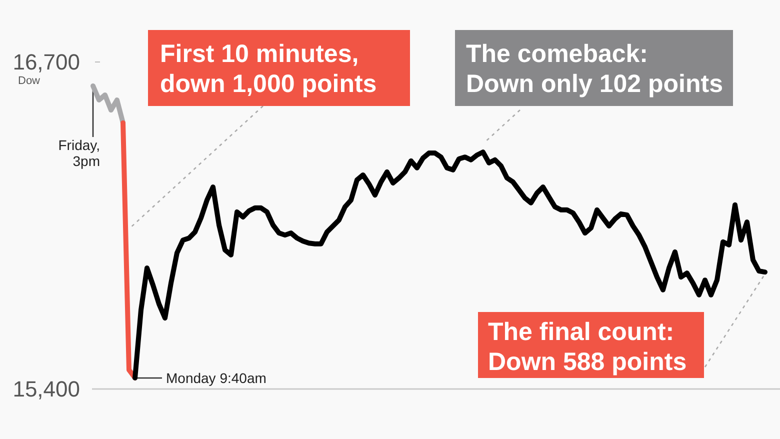 The width and height of the screenshot is (780, 439). Describe the element at coordinates (594, 69) in the screenshot. I see `annotation: The comeback: Down only 102 points` at that location.